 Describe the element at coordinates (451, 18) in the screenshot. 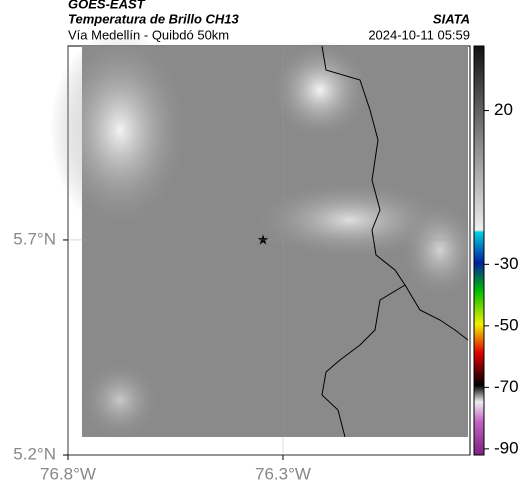

I see `source: SIATA` at that location.